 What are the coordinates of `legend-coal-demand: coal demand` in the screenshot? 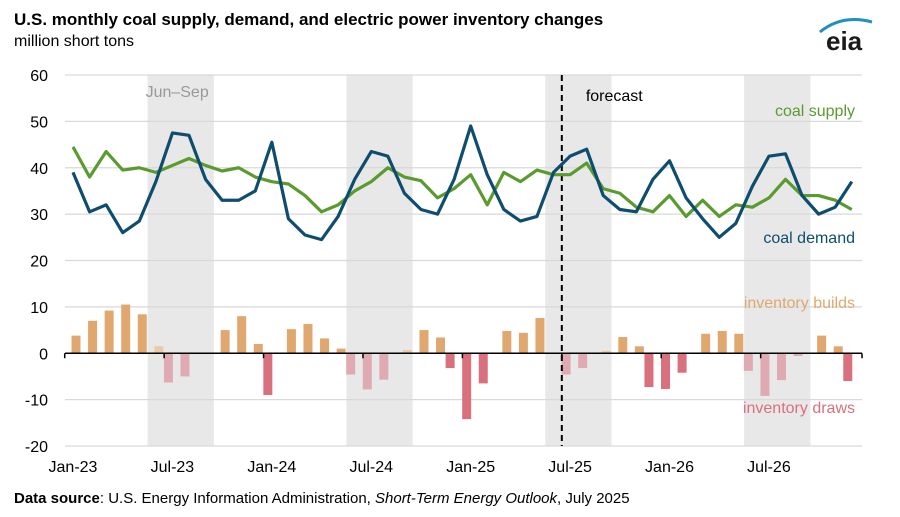 It's located at (809, 238).